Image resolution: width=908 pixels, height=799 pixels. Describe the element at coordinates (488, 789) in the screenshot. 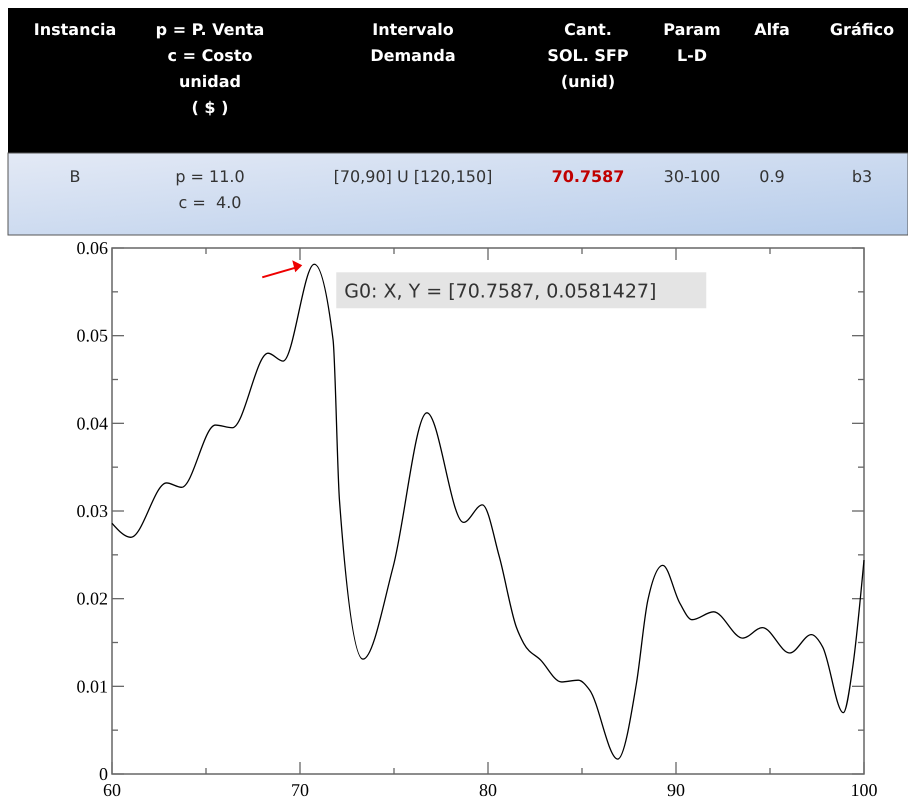

I see `x-tick-label: 80` at that location.